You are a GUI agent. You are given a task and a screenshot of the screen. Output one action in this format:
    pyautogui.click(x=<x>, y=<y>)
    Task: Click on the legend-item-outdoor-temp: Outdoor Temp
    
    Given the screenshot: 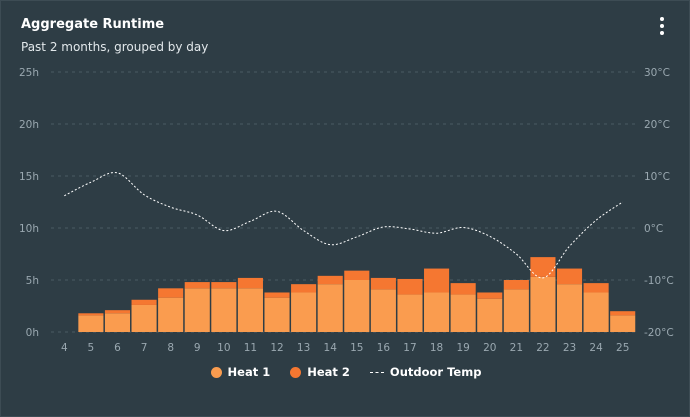 What is the action you would take?
    pyautogui.click(x=425, y=372)
    